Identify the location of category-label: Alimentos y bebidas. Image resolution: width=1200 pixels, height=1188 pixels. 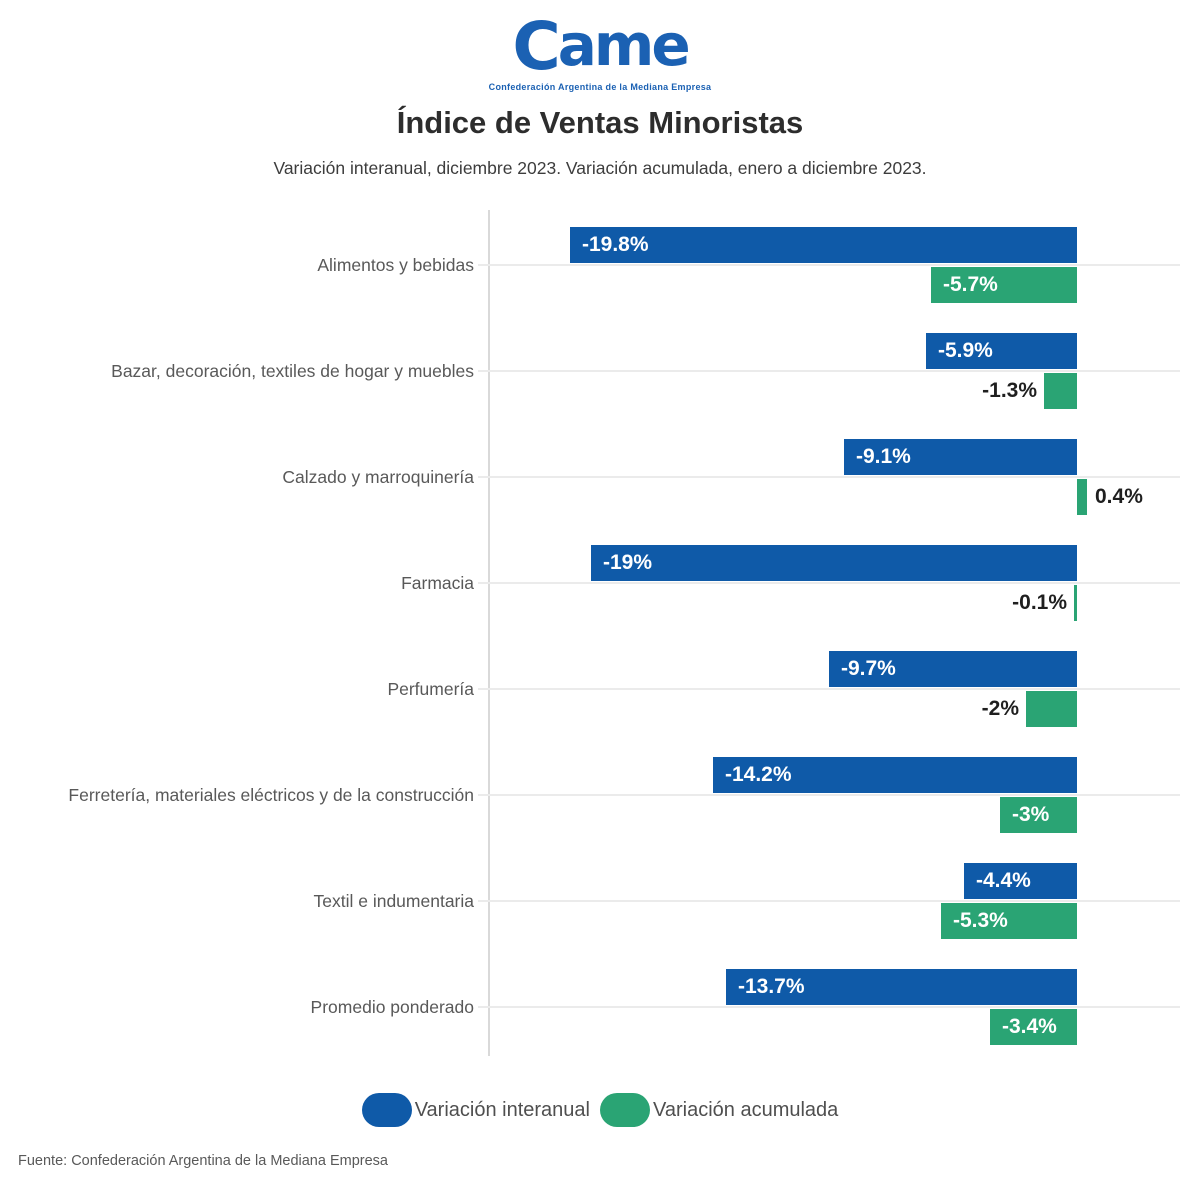
(395, 264).